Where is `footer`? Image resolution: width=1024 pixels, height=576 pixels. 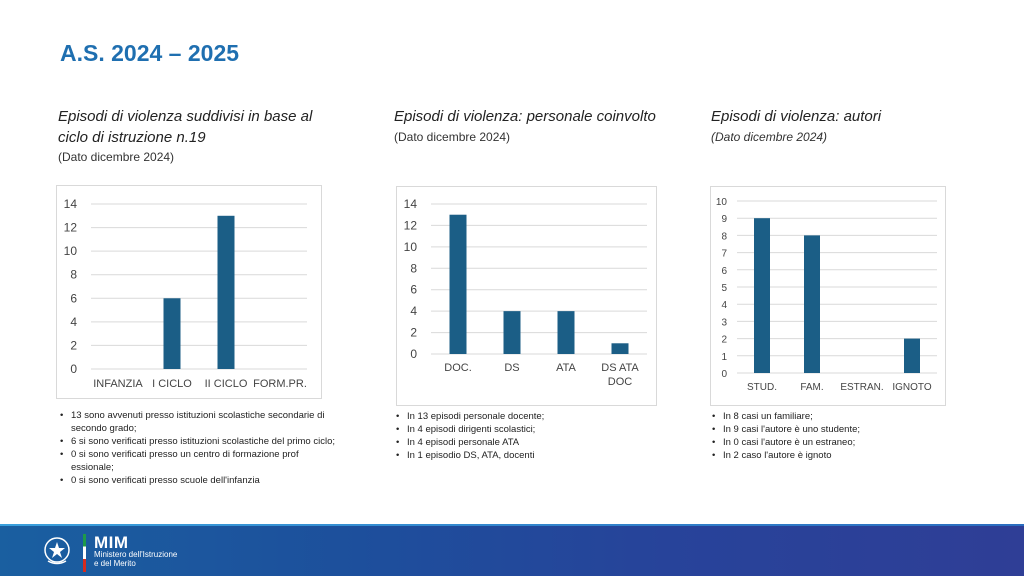 footer is located at coordinates (512, 551).